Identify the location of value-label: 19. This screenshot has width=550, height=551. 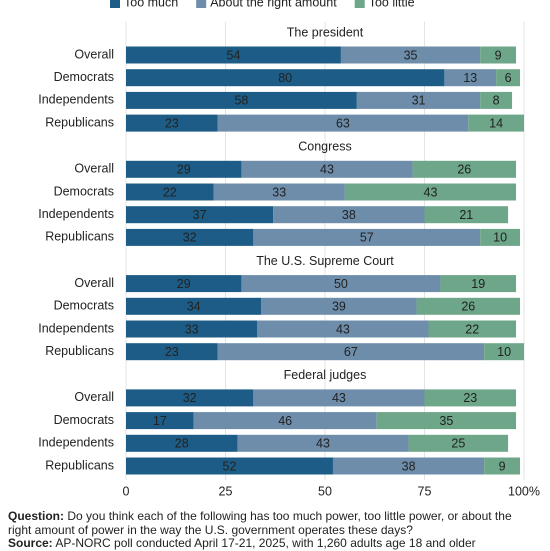
(478, 284).